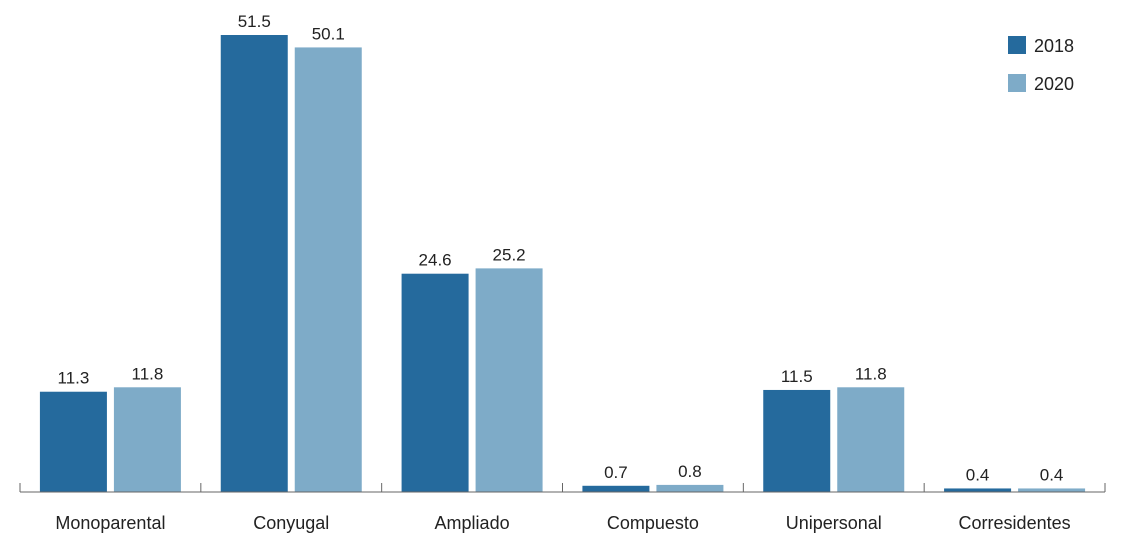 This screenshot has height=537, width=1121. I want to click on value-label: 11.3, so click(74, 378).